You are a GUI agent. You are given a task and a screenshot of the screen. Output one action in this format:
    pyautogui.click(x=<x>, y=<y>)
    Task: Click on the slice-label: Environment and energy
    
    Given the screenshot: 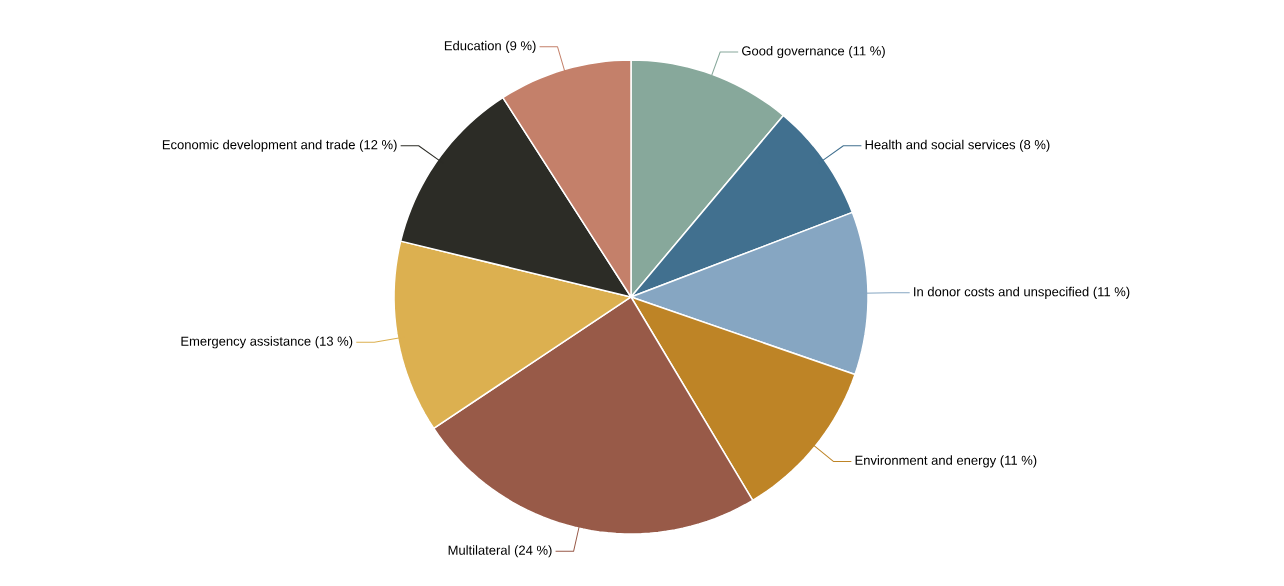 What is the action you would take?
    pyautogui.click(x=926, y=461)
    